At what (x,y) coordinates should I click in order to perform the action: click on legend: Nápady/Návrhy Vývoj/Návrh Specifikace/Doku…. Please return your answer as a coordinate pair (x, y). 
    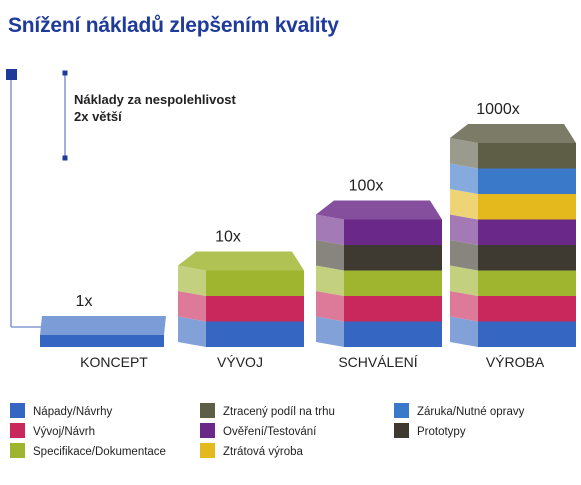
    Looking at the image, I should click on (267, 430).